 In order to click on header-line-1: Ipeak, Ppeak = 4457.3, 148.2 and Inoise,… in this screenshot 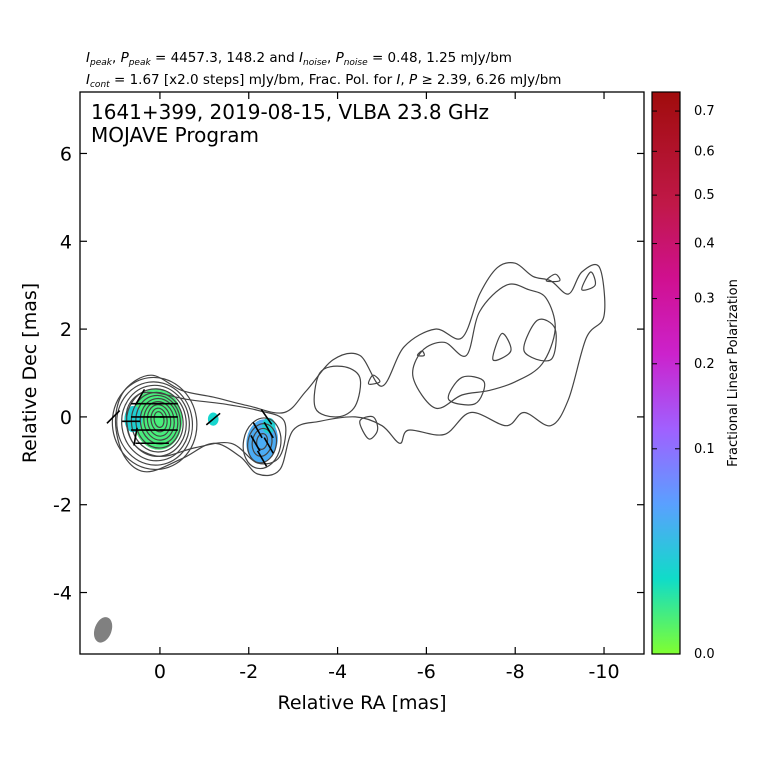, I will do `click(299, 59)`.